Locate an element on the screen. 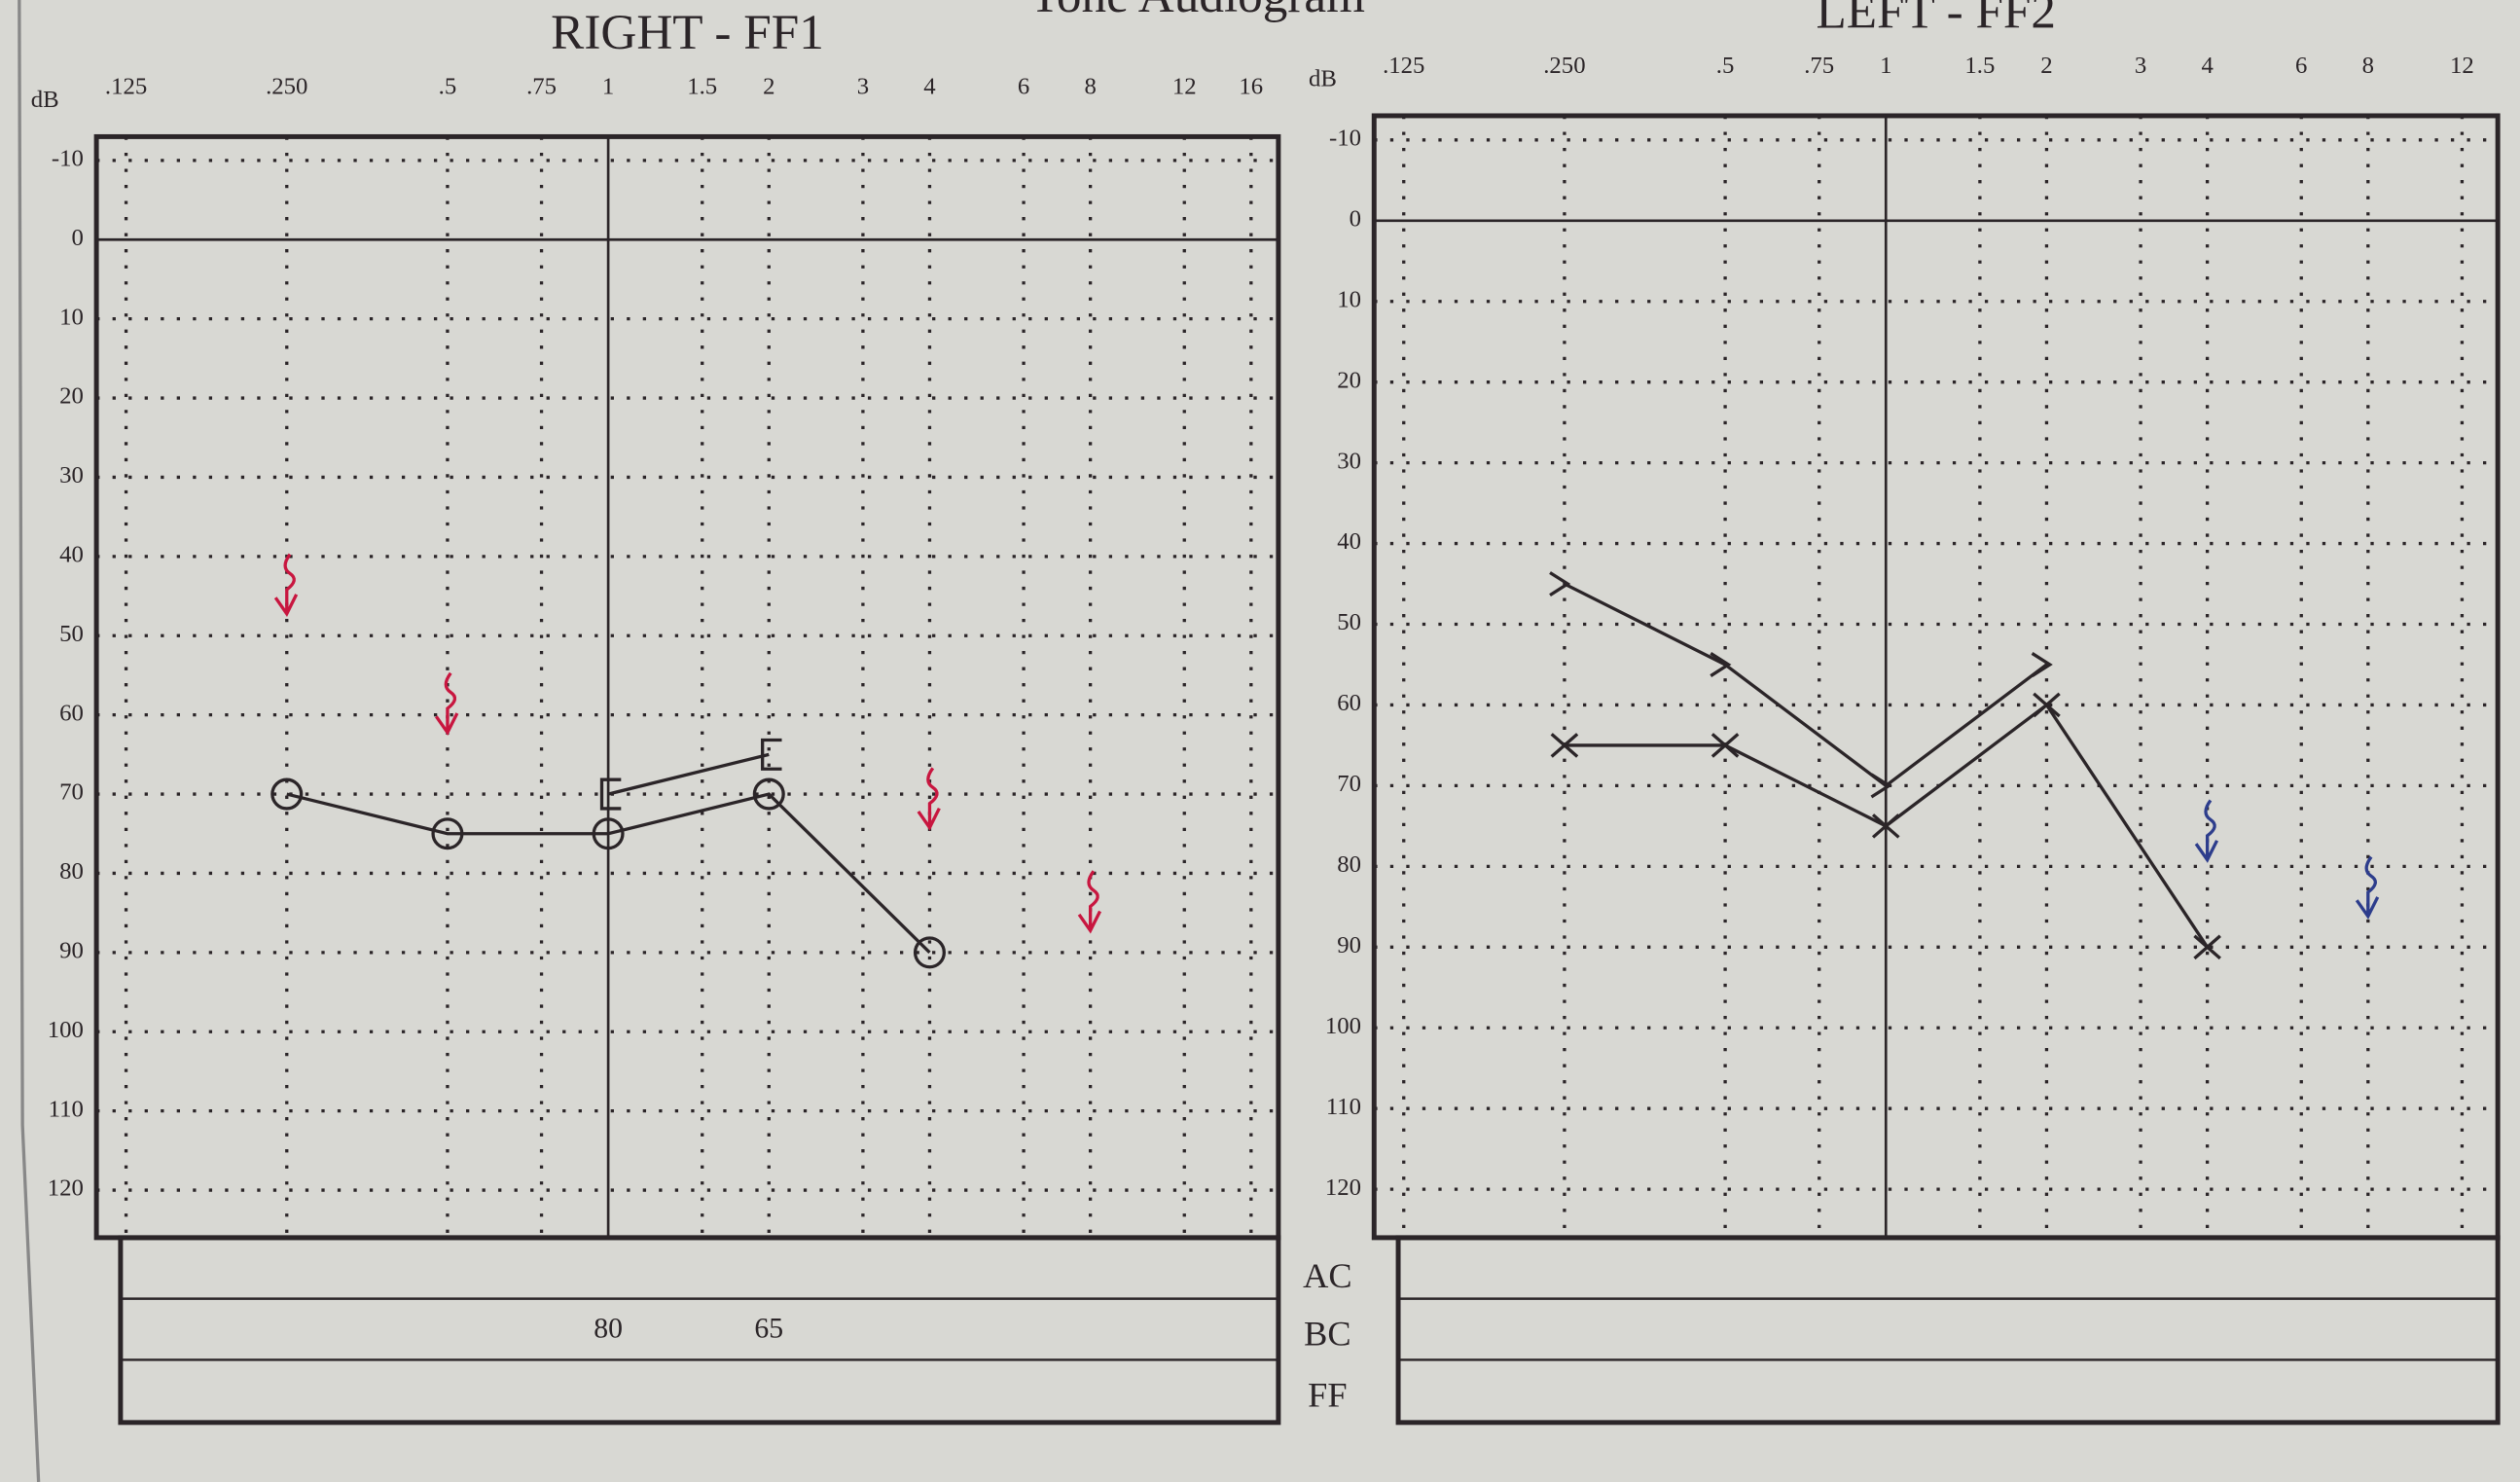 This screenshot has width=2520, height=1482. page-title: Tone Audiogram is located at coordinates (1197, 11).